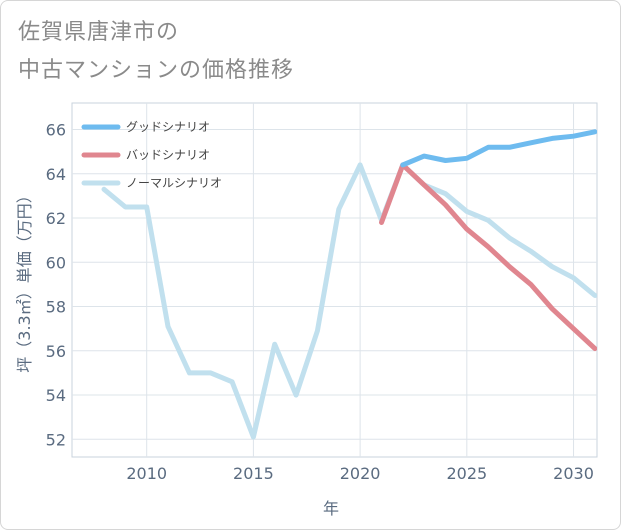 The width and height of the screenshot is (621, 530). Describe the element at coordinates (168, 155) in the screenshot. I see `legend-label: バッドシナリオ` at that location.